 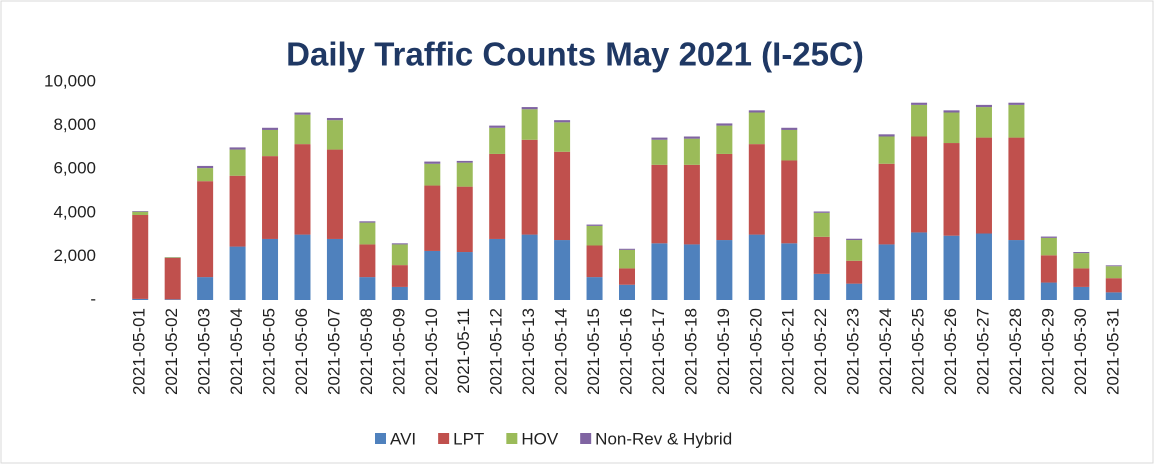 I want to click on x-tick-label: 2021-05-05, so click(x=269, y=351).